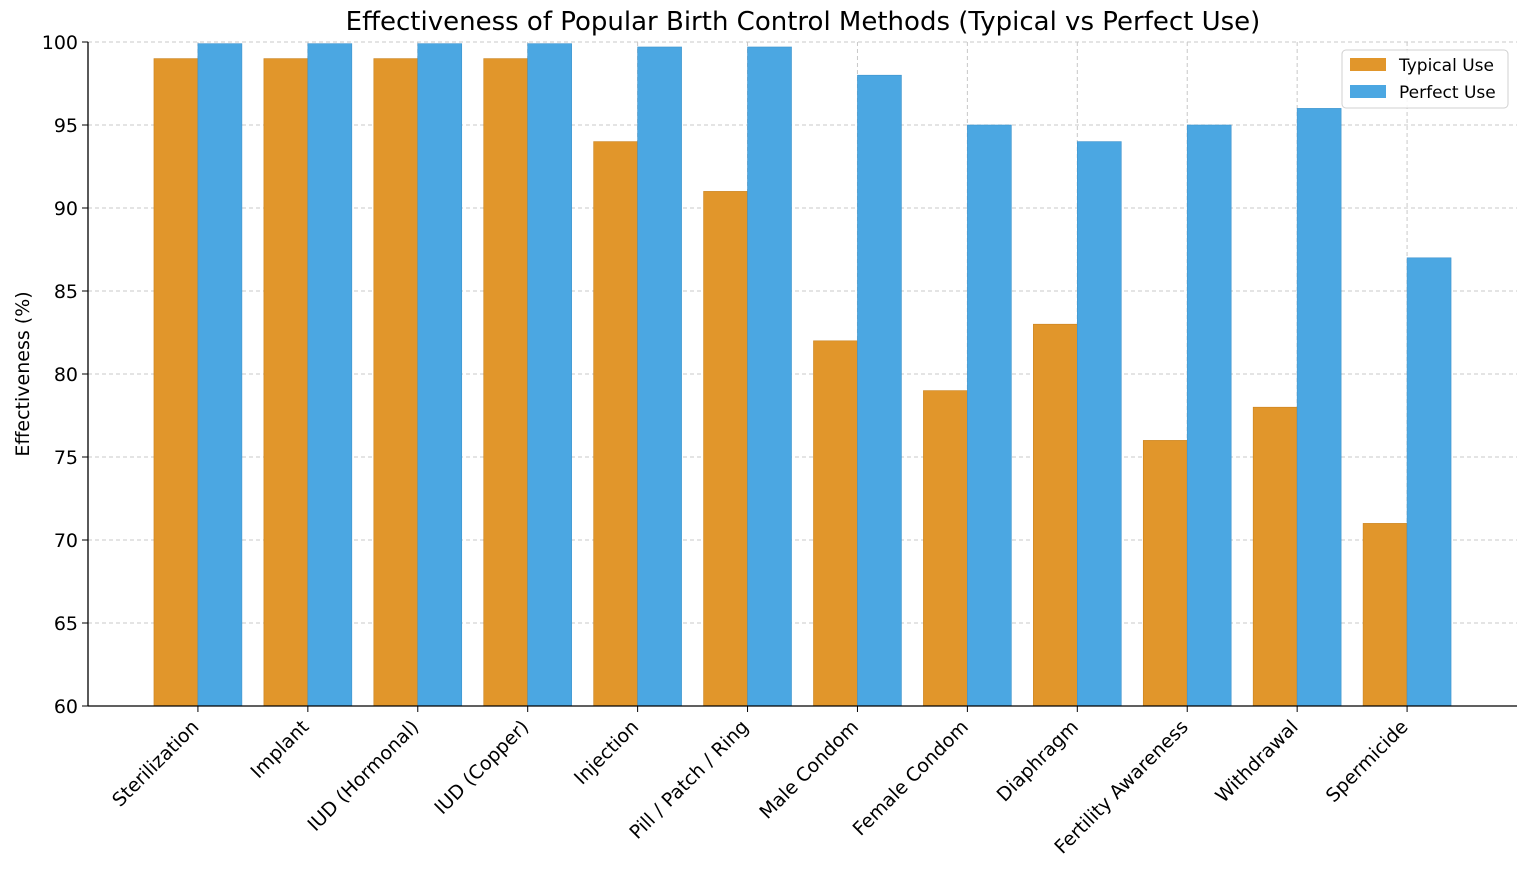  Describe the element at coordinates (60, 43) in the screenshot. I see `y-tick-label: 100` at that location.